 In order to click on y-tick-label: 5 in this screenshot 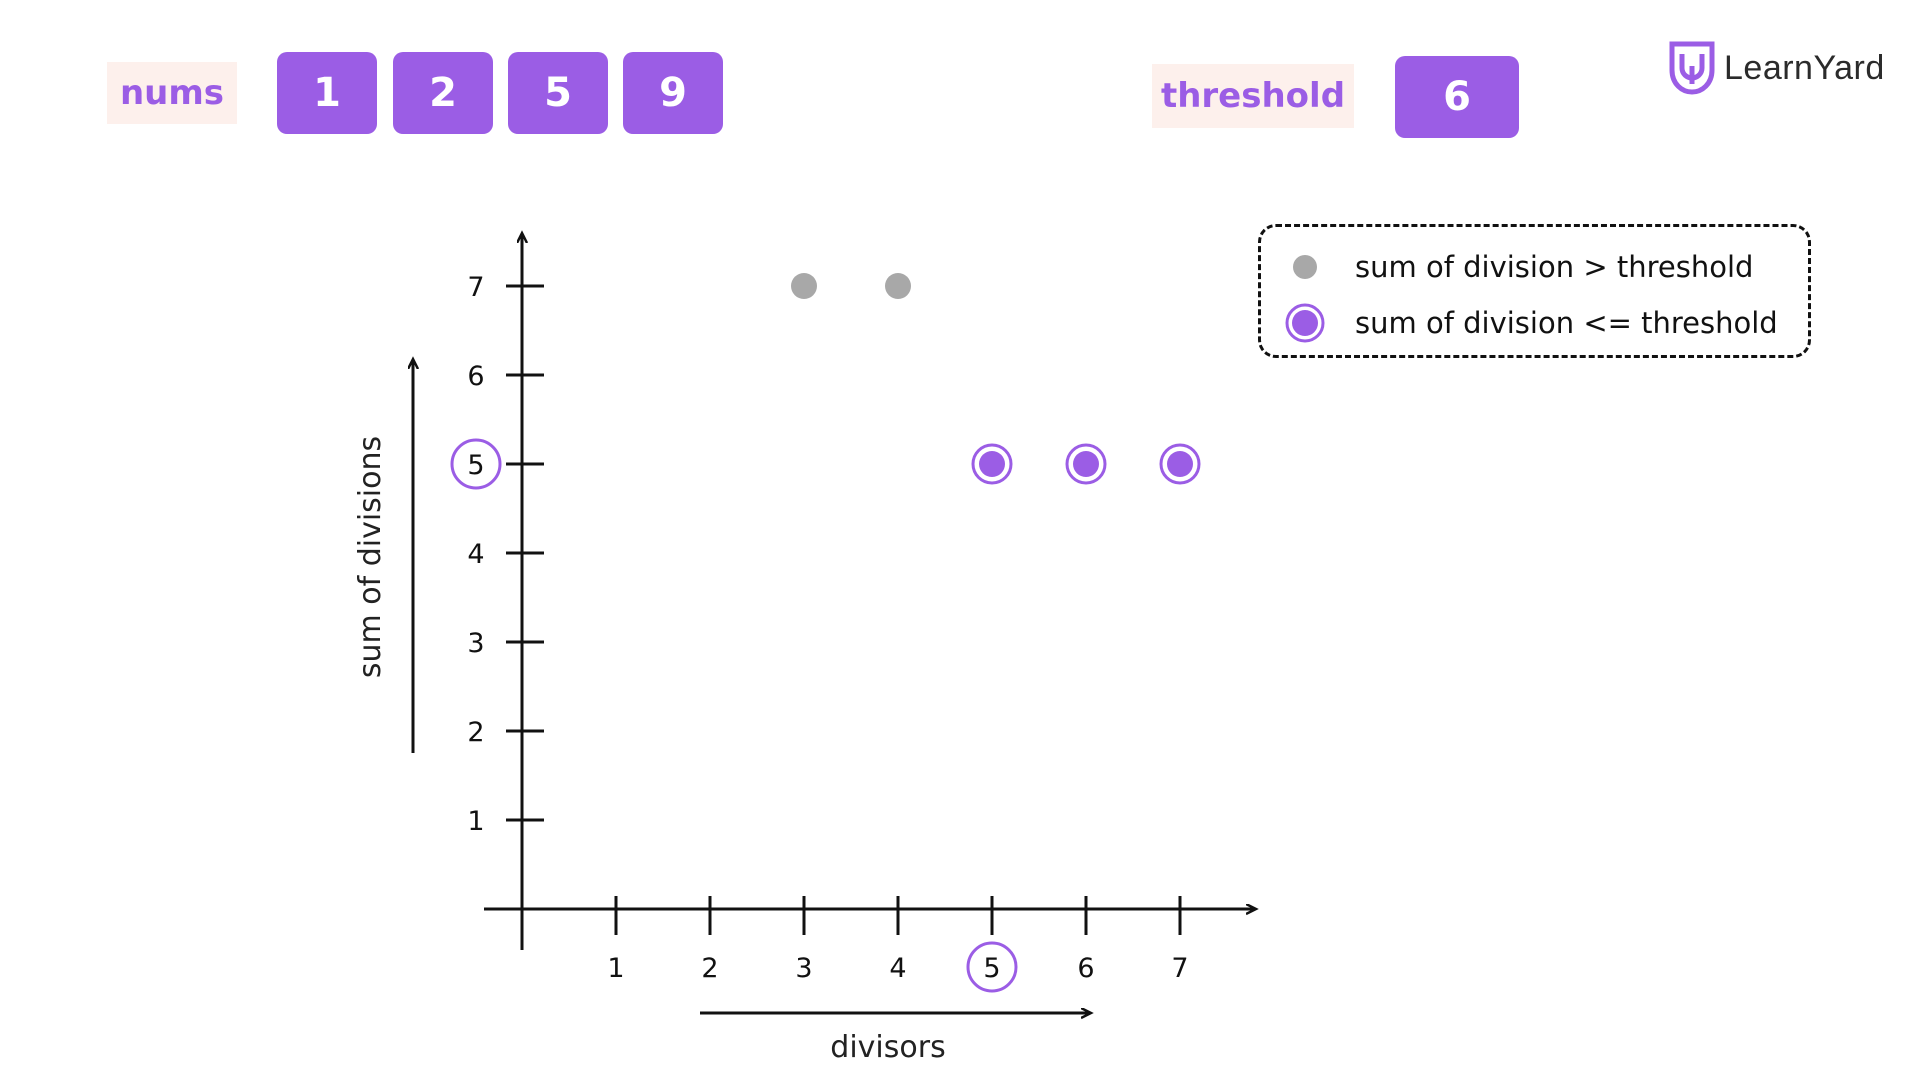, I will do `click(475, 465)`.